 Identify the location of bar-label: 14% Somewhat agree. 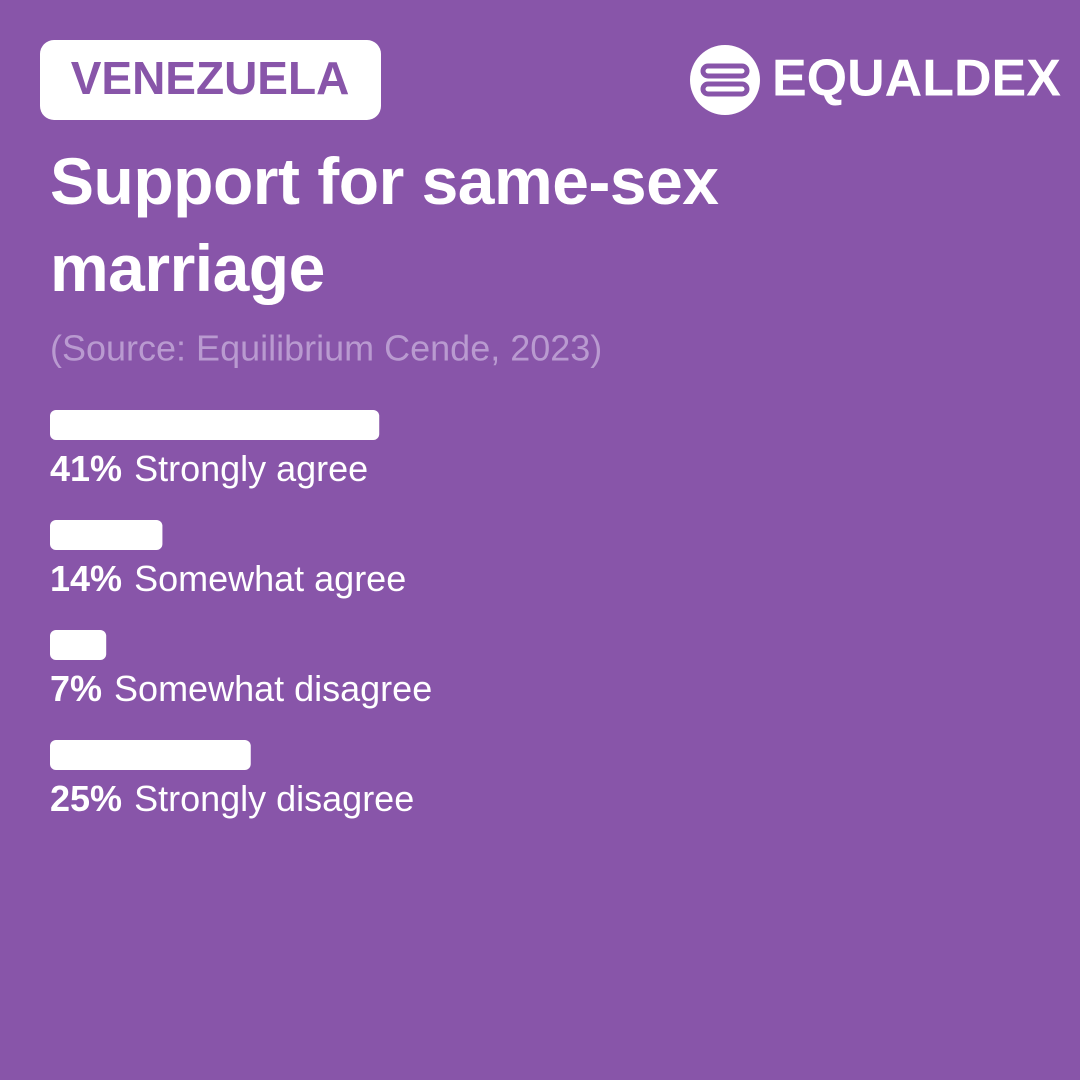
(228, 578).